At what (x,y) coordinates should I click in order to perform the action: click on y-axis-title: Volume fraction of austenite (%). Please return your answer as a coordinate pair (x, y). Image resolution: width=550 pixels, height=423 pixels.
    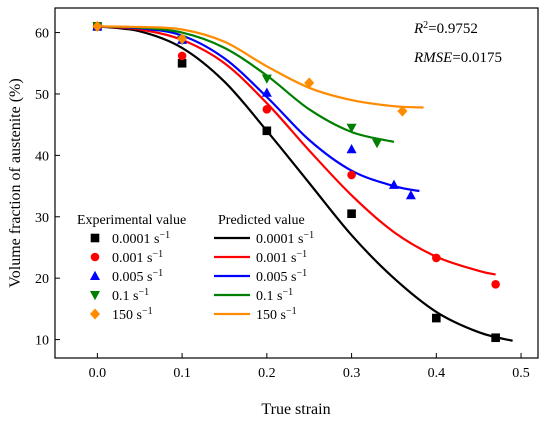
    Looking at the image, I should click on (15, 182).